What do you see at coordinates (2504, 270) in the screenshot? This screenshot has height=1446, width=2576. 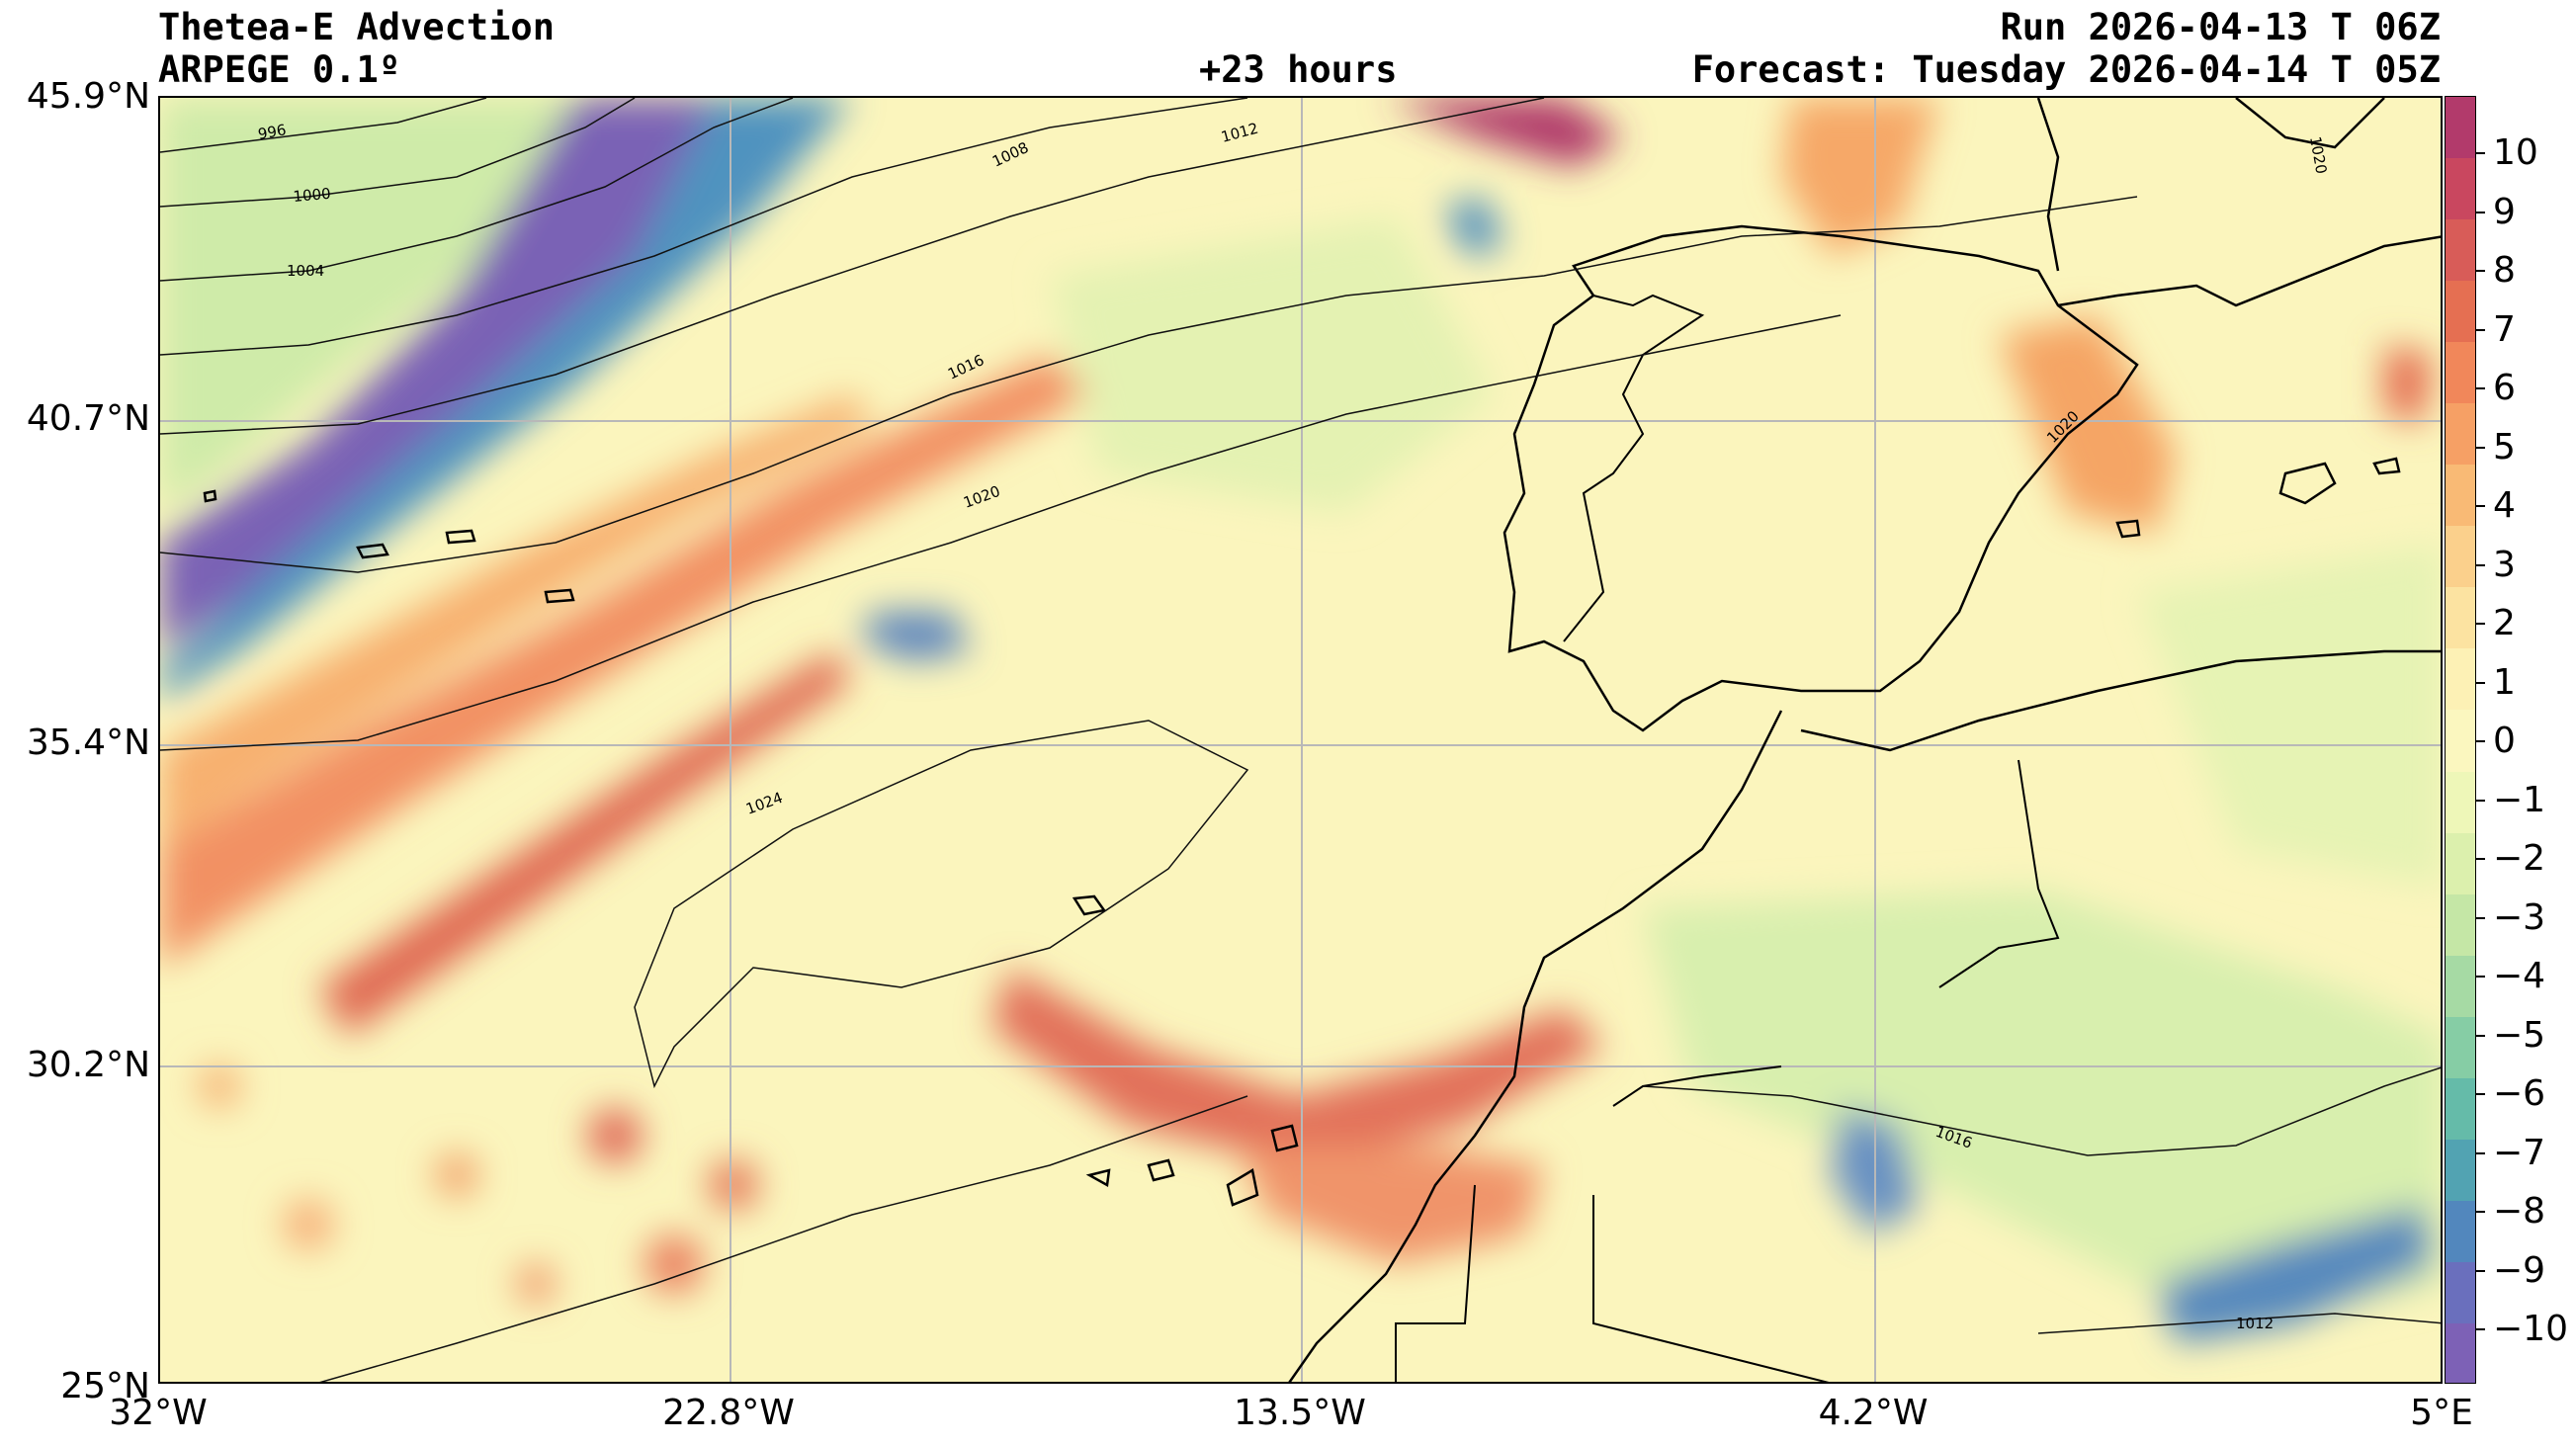 I see `colorbar-tick-label: 8` at bounding box center [2504, 270].